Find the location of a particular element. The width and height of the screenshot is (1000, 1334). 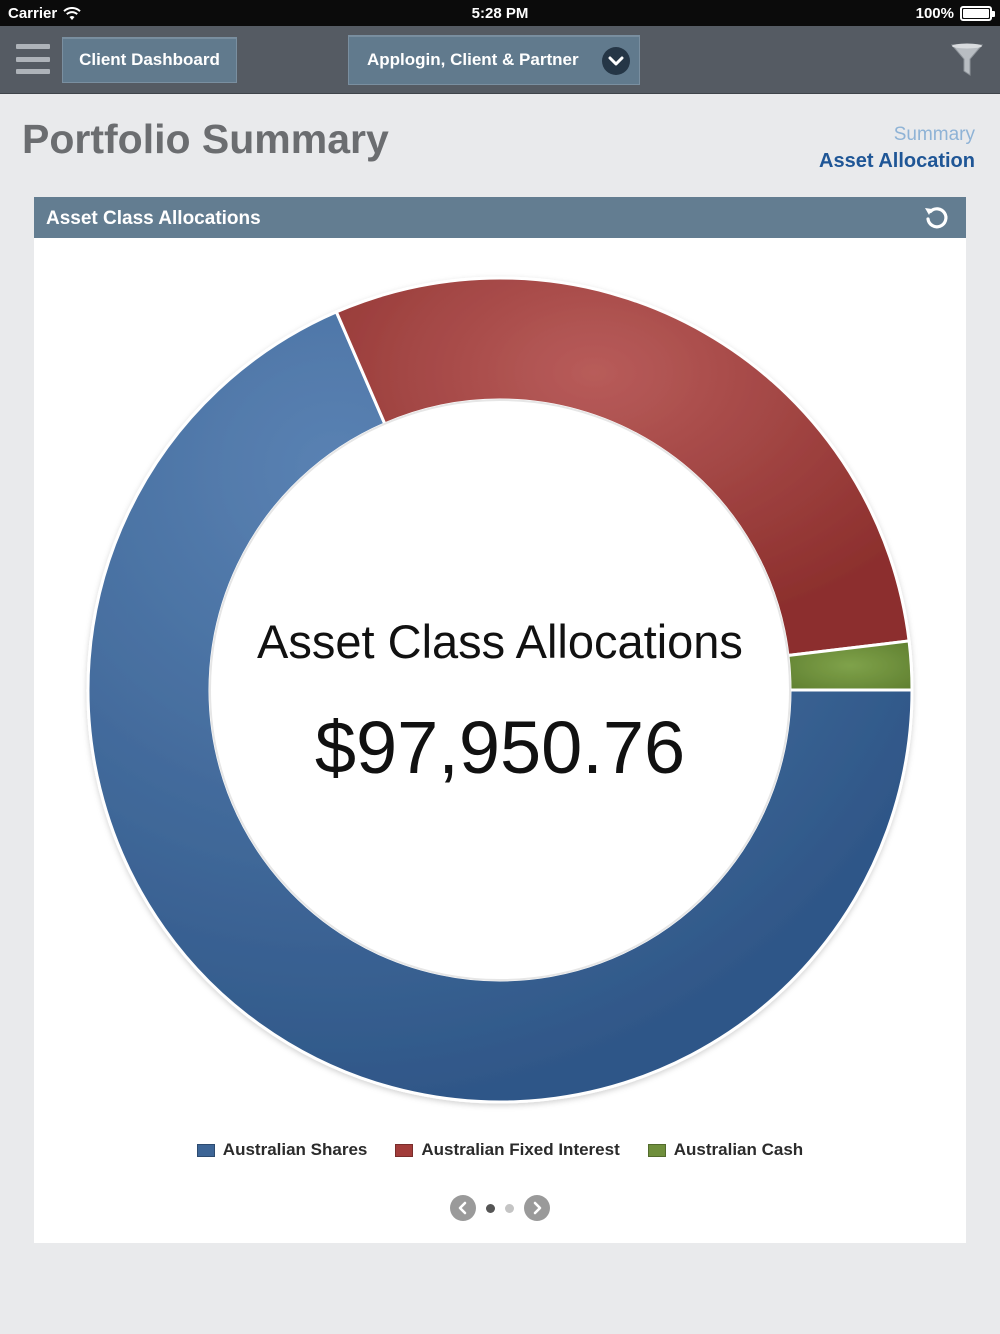

battery-indicator: 100% is located at coordinates (955, 13).